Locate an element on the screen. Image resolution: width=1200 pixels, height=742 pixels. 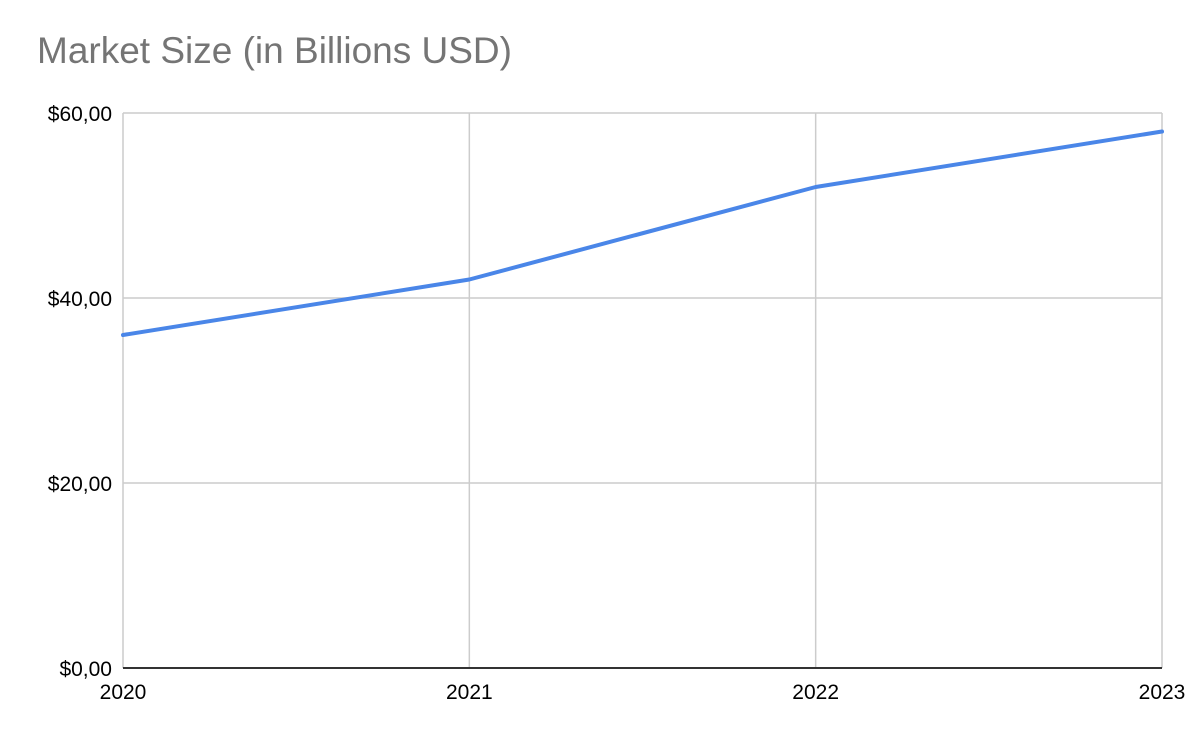
x-tick-label: 2022 is located at coordinates (815, 692).